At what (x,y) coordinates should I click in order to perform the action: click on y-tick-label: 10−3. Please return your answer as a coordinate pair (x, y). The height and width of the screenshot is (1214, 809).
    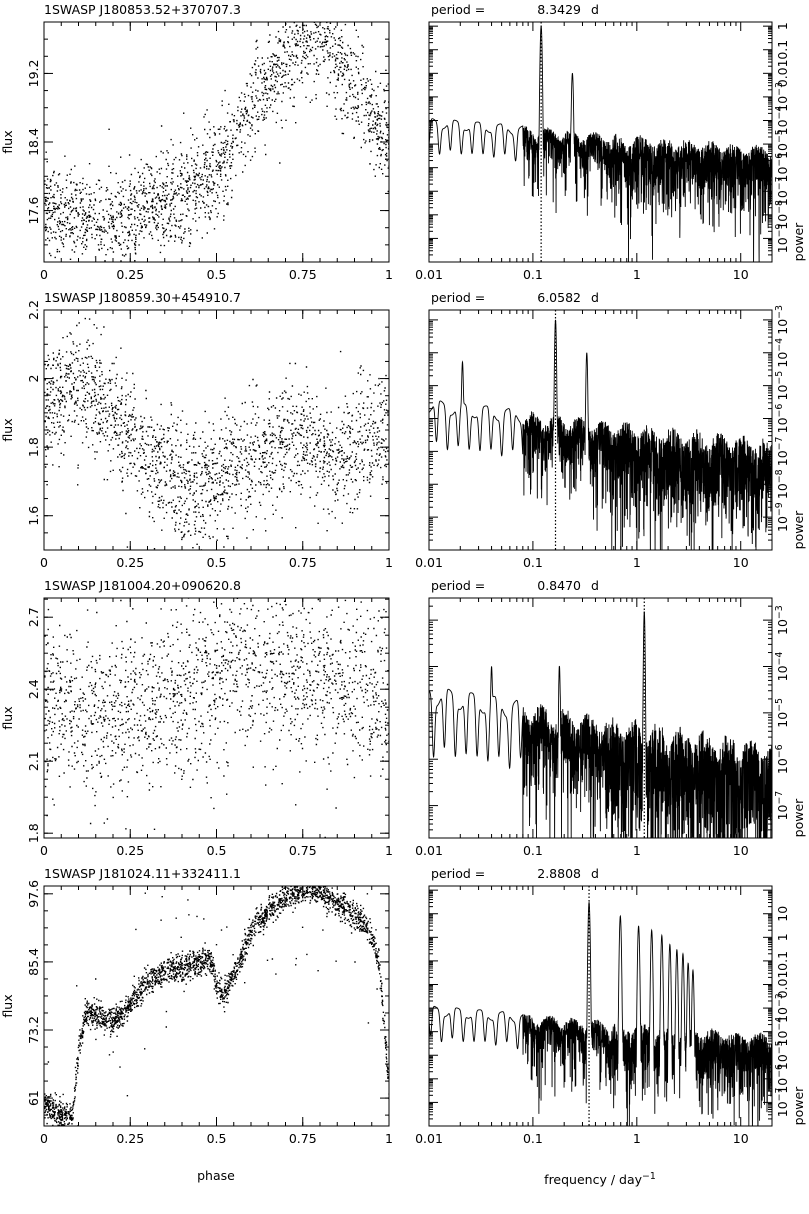
    Looking at the image, I should click on (782, 320).